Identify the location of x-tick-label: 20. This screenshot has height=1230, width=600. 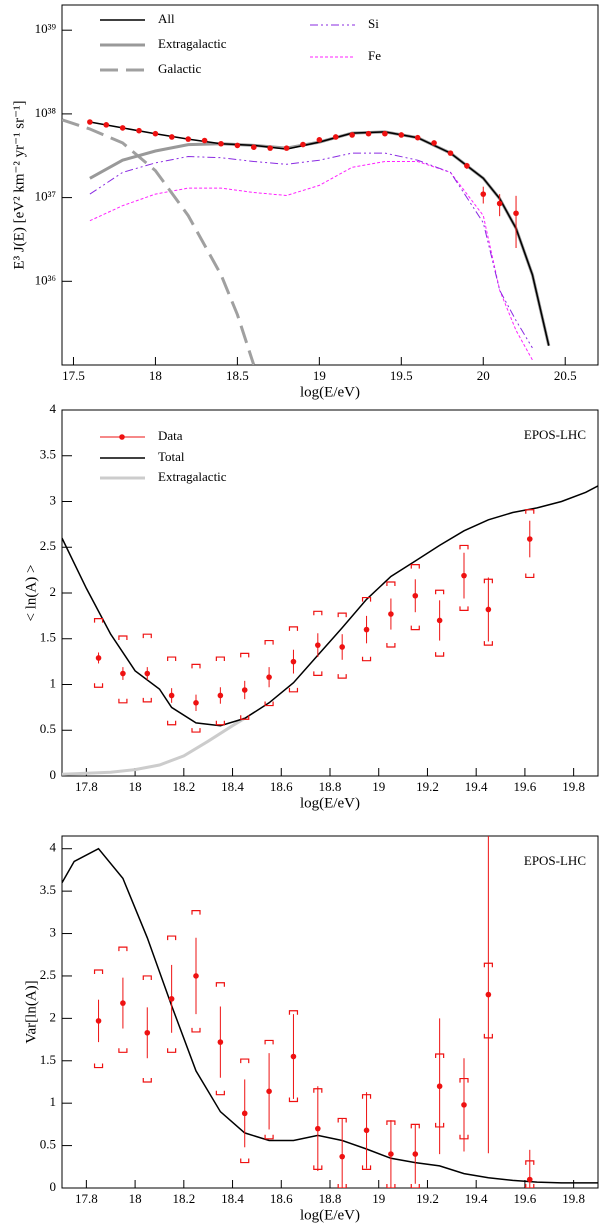
(483, 375).